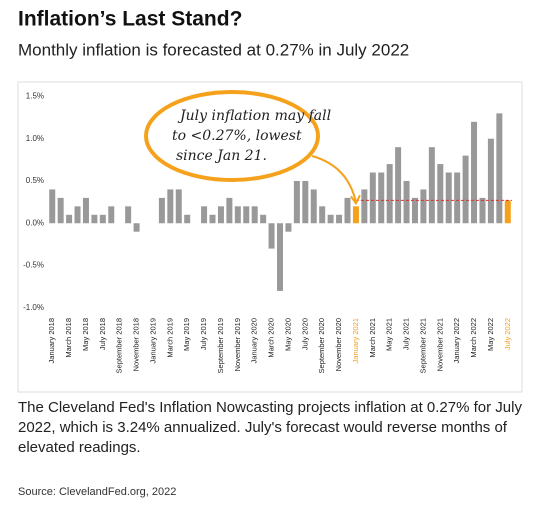 The image size is (540, 509). What do you see at coordinates (439, 344) in the screenshot?
I see `x-tick-label: November 2021` at bounding box center [439, 344].